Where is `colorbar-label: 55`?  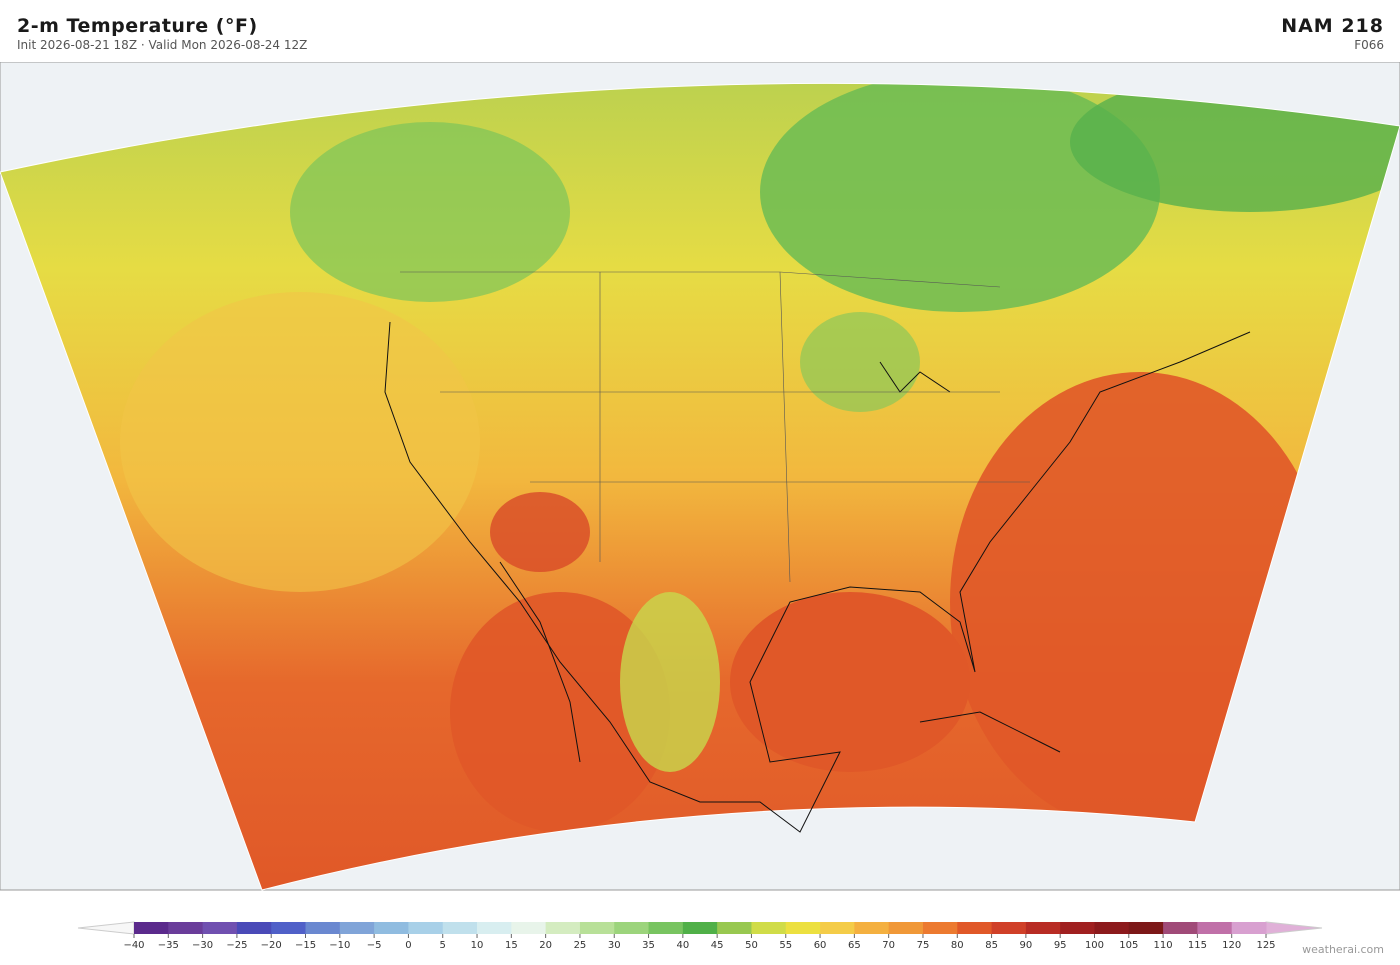
colorbar-label: 55 is located at coordinates (785, 945).